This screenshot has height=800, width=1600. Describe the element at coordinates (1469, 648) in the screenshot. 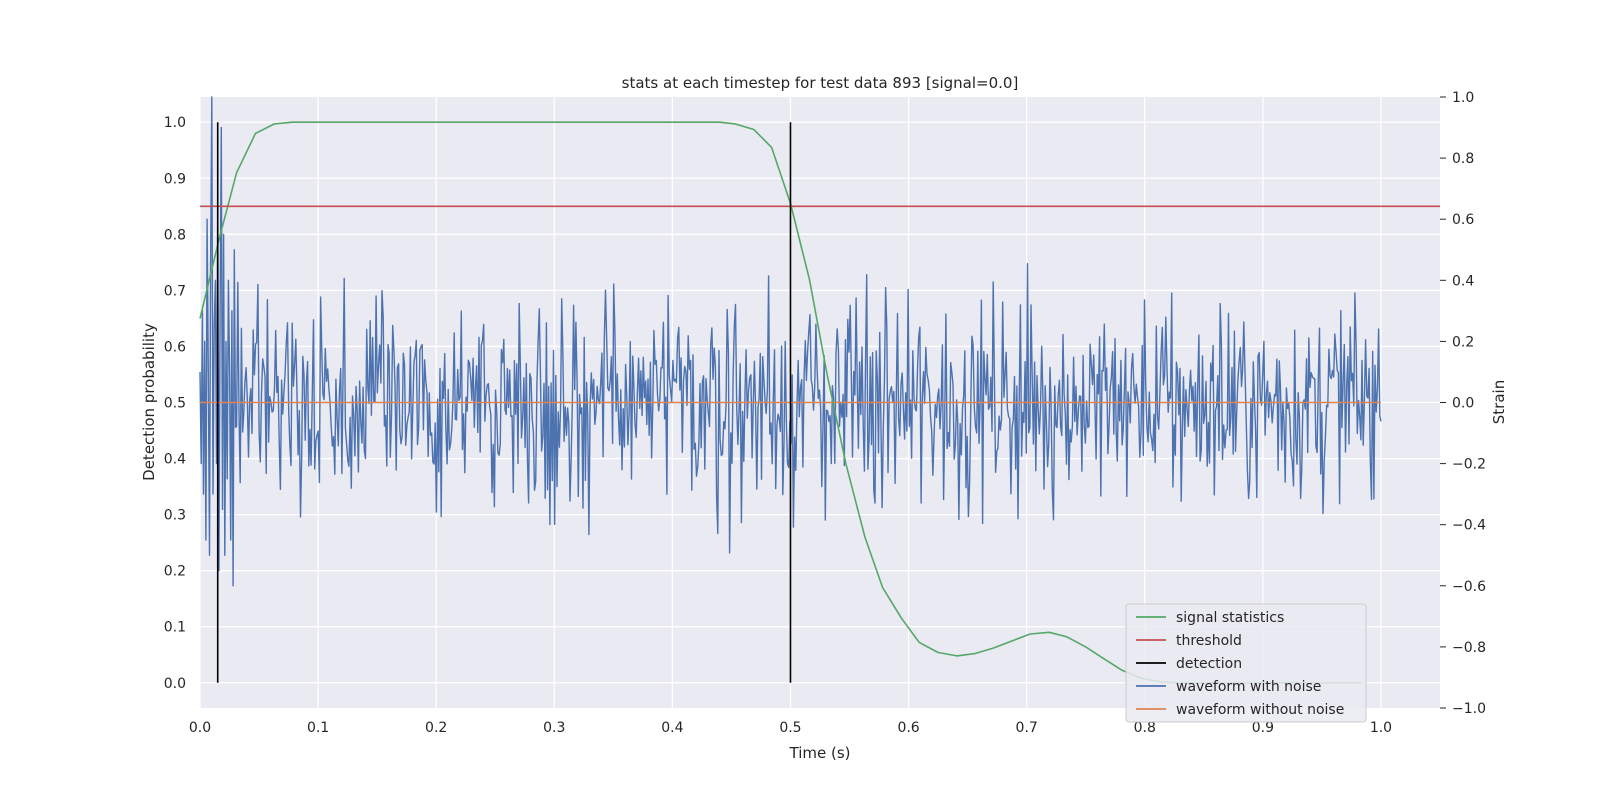

I see `right-y-tick-label: −0.8` at that location.